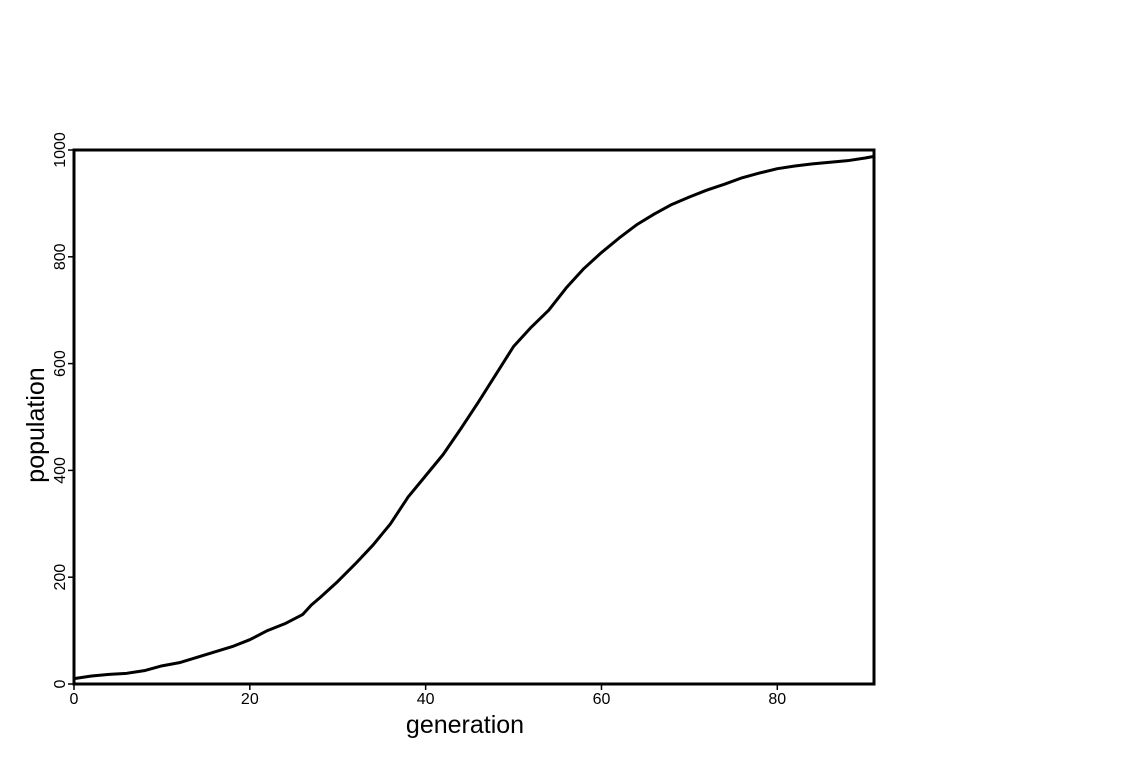 Image resolution: width=1140 pixels, height=760 pixels. What do you see at coordinates (426, 699) in the screenshot?
I see `x-tick-label: 40` at bounding box center [426, 699].